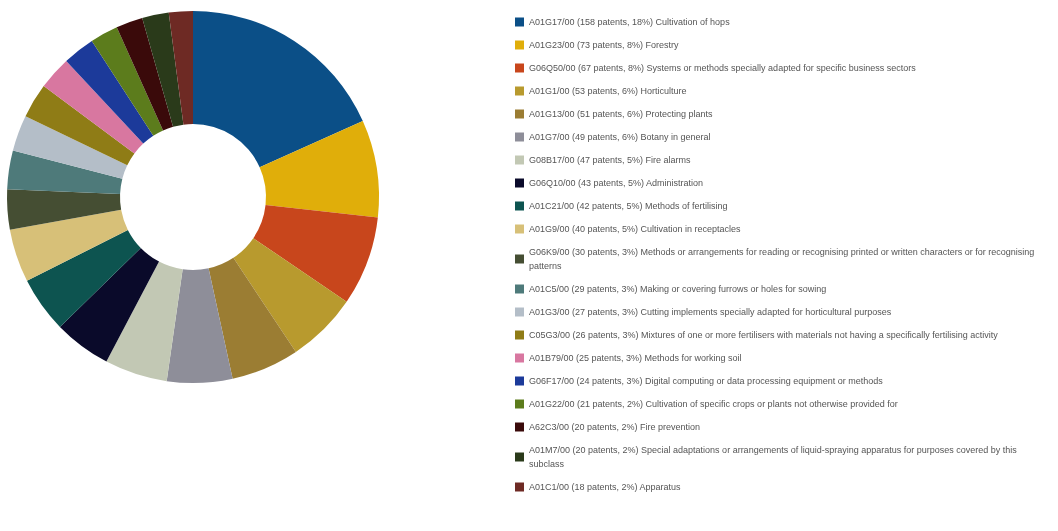  I want to click on legend-label: G06K9/00 (30 patents, 3%) Methods or arrangements for reading or recognising printed or written characters or for recognising patterns, so click(783, 259).